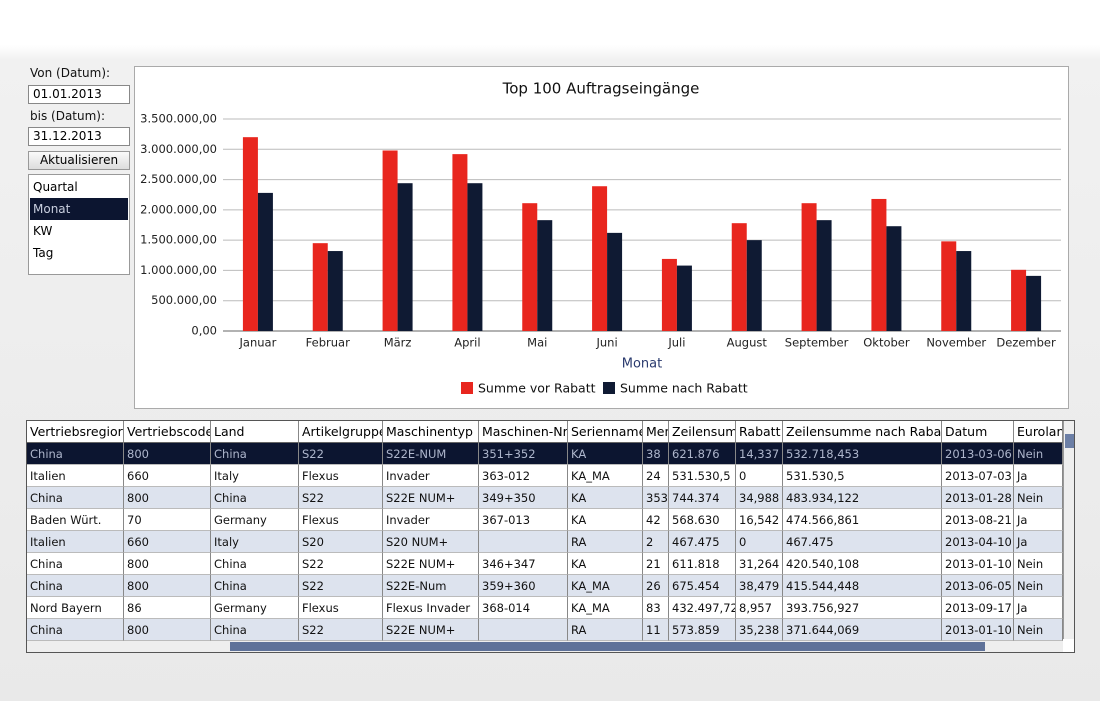 The image size is (1100, 701). I want to click on v-scroll-thumb, so click(1069, 441).